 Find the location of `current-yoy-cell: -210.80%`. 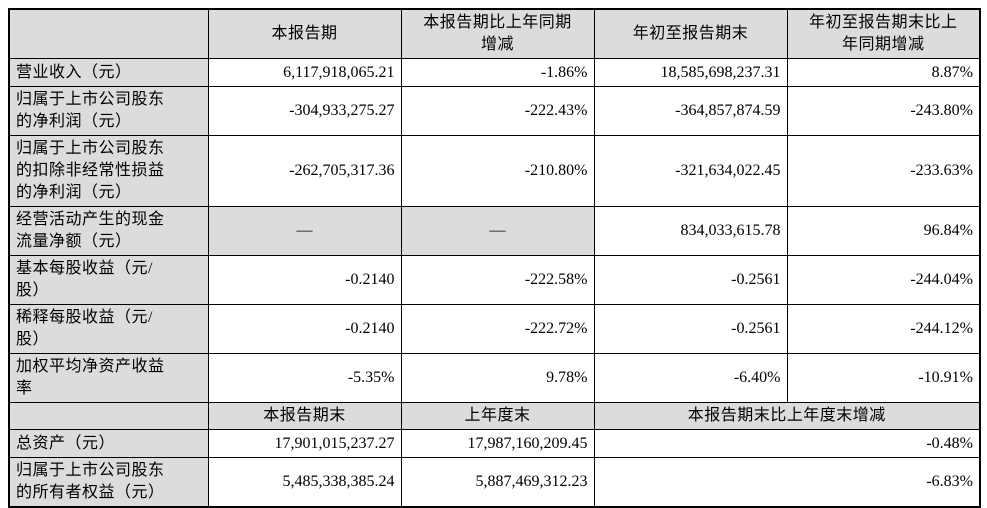

current-yoy-cell: -210.80% is located at coordinates (497, 171).